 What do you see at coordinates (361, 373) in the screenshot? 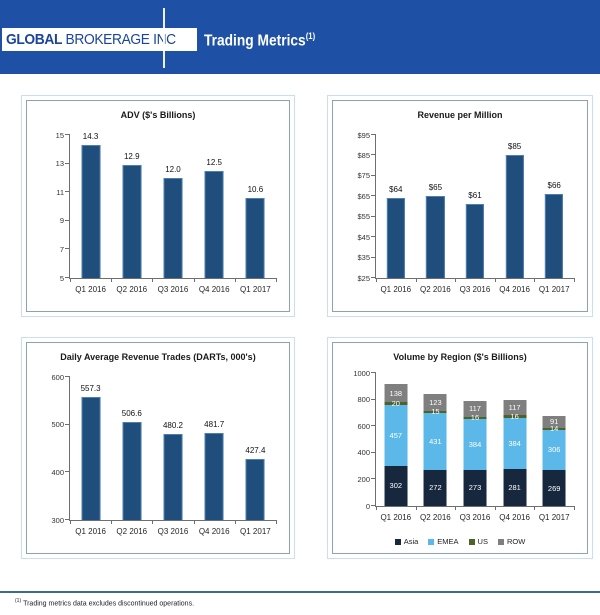
I see `y-tick-label: 1000` at bounding box center [361, 373].